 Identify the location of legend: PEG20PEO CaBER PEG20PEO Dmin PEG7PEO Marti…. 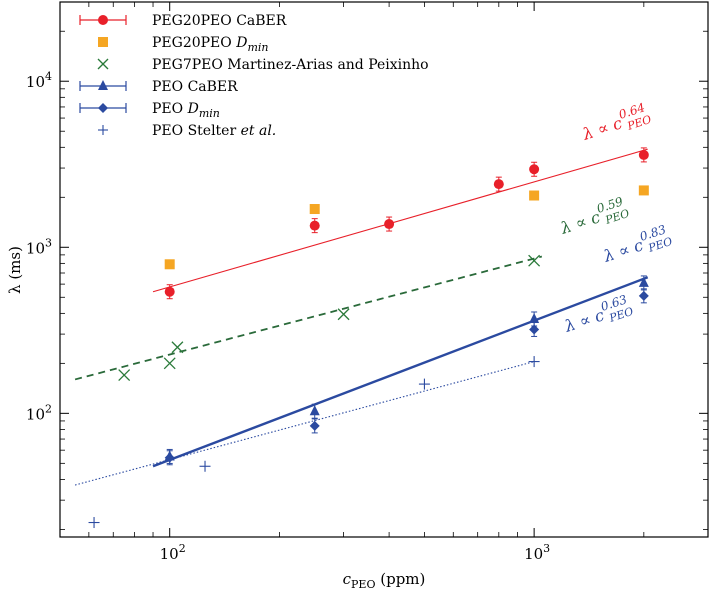
(254, 76).